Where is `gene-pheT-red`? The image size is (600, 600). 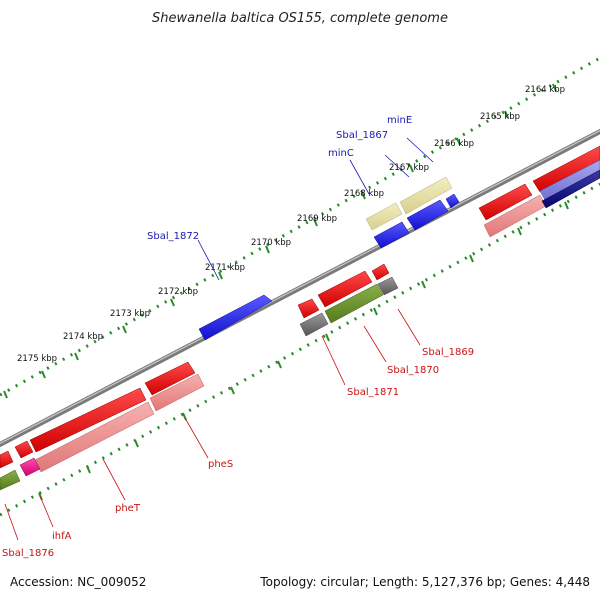
gene-pheT-red is located at coordinates (88, 420).